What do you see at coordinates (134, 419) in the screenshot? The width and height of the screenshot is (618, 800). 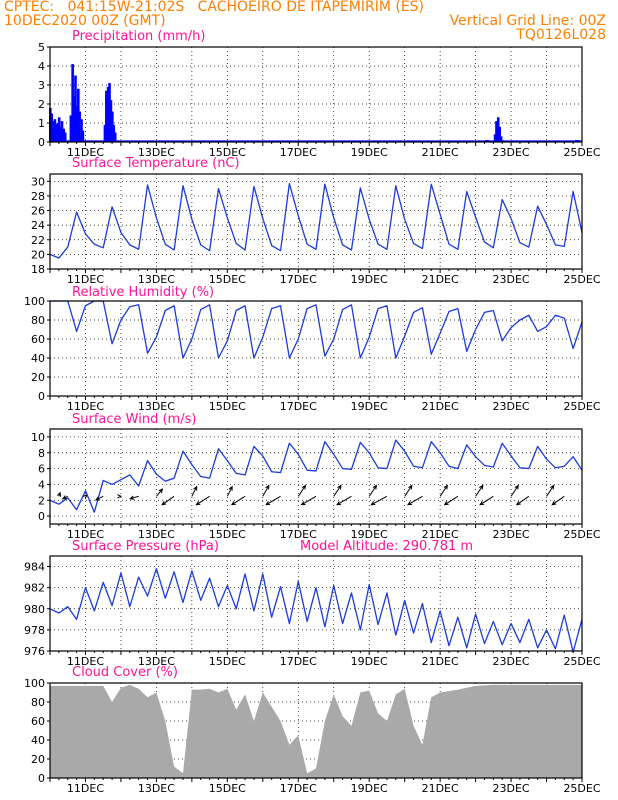 I see `wind-title: Surface Wind (m/s)` at bounding box center [134, 419].